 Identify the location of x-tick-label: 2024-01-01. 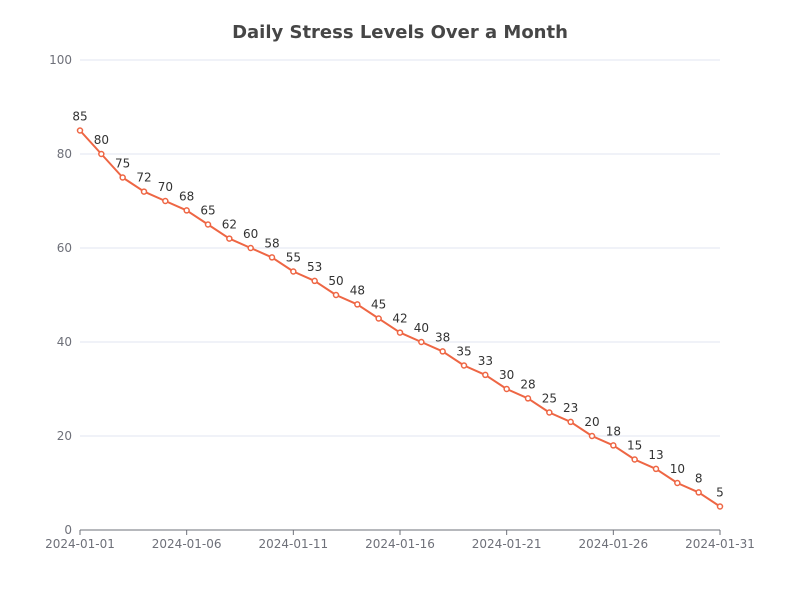
(80, 544).